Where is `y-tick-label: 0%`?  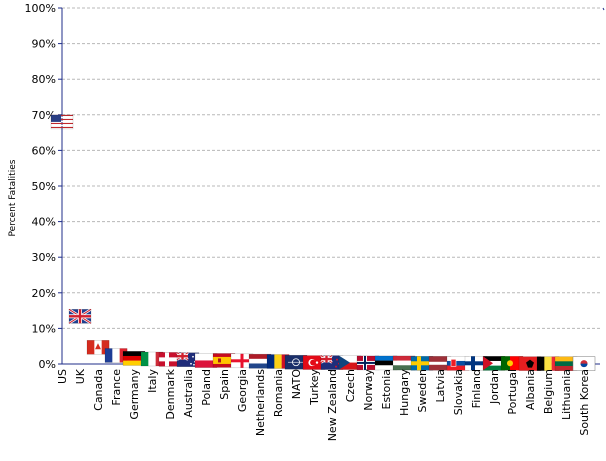 y-tick-label: 0% is located at coordinates (47, 364).